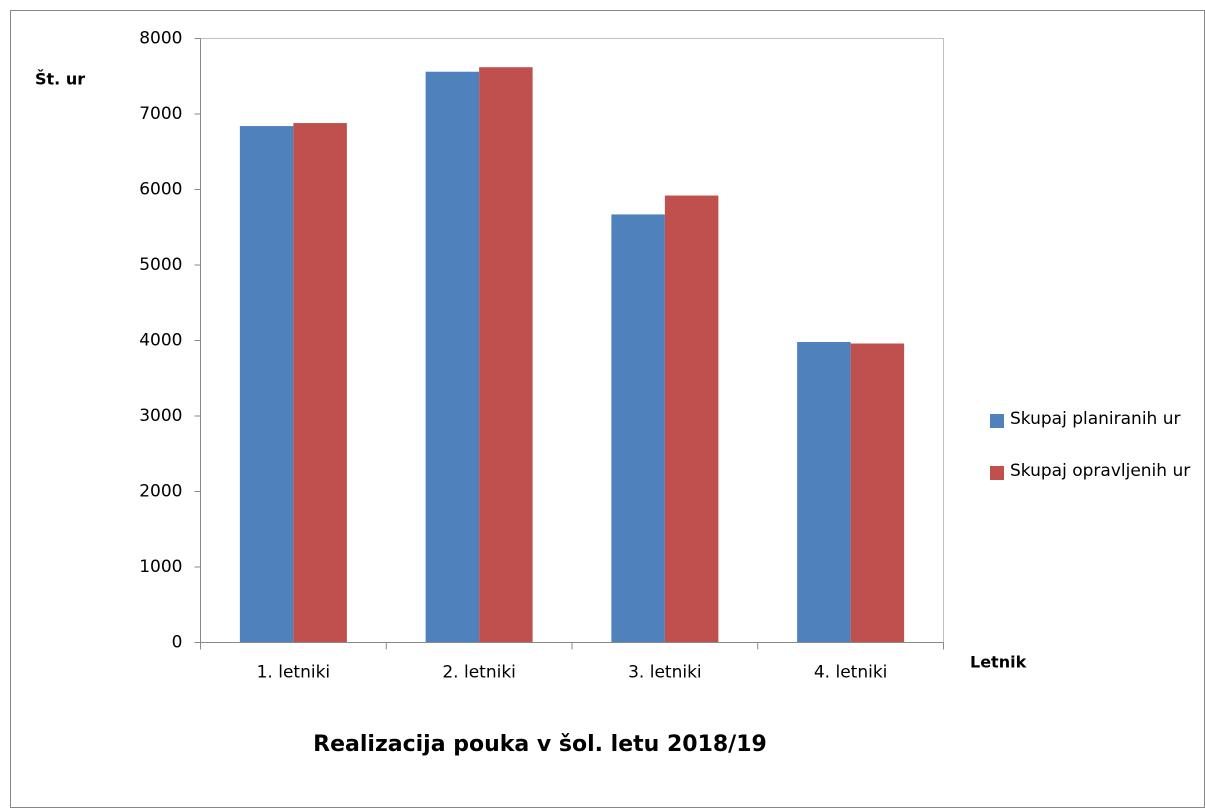 This screenshot has height=810, width=1205. Describe the element at coordinates (540, 744) in the screenshot. I see `chart-title: Realizacija pouka v šol. letu 2018/19` at that location.